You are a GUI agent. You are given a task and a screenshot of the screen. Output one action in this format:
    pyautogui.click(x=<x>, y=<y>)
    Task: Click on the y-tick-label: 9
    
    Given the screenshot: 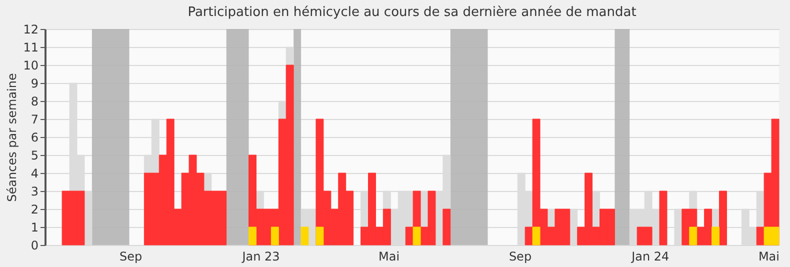 What is the action you would take?
    pyautogui.click(x=34, y=83)
    